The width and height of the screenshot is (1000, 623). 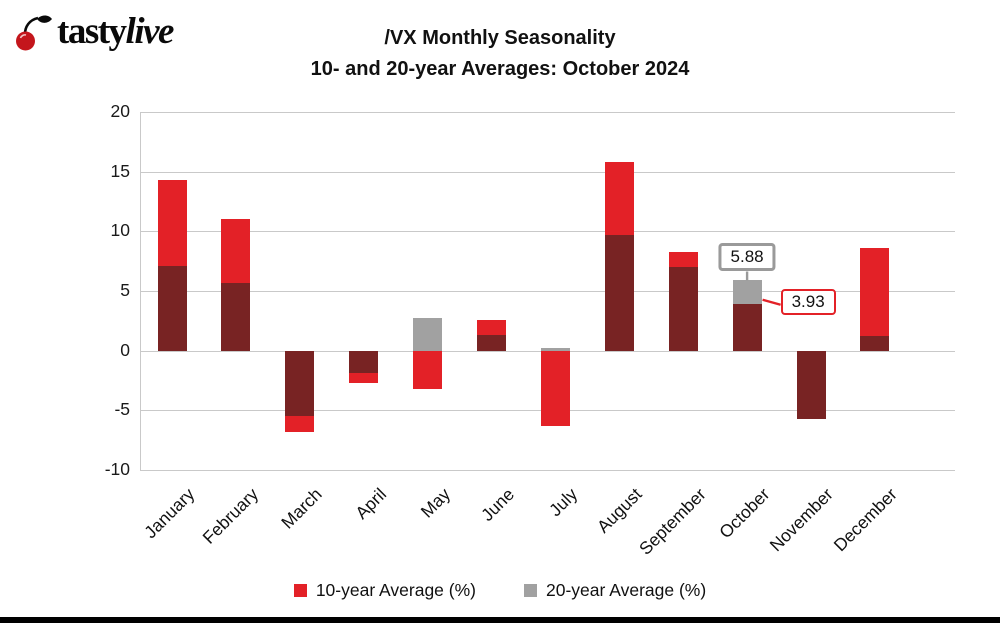 I want to click on bottom-border-bar, so click(x=500, y=620).